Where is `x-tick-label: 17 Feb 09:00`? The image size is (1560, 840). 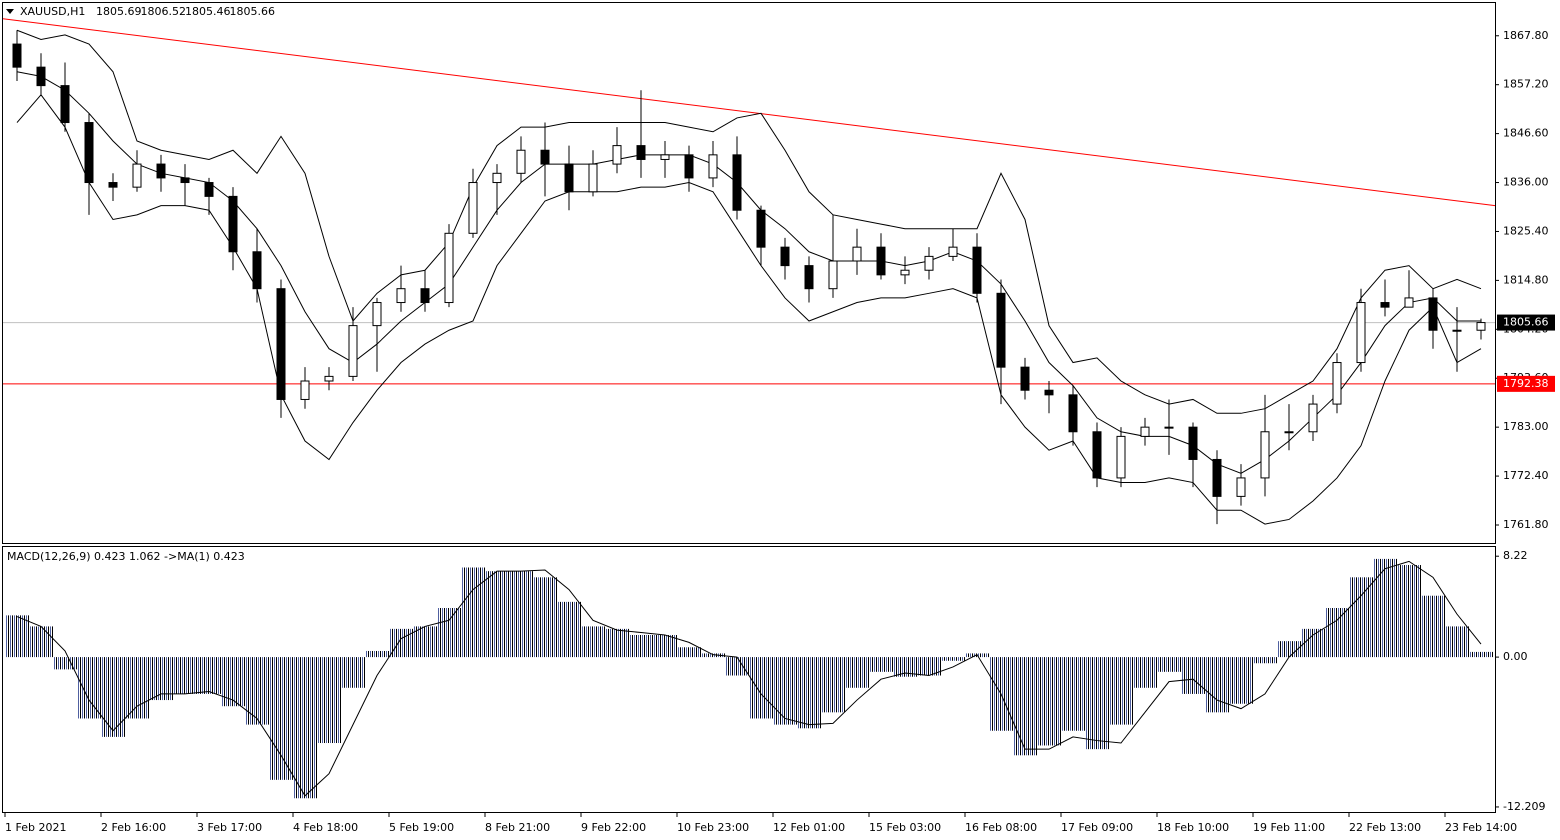 x-tick-label: 17 Feb 09:00 is located at coordinates (1097, 827).